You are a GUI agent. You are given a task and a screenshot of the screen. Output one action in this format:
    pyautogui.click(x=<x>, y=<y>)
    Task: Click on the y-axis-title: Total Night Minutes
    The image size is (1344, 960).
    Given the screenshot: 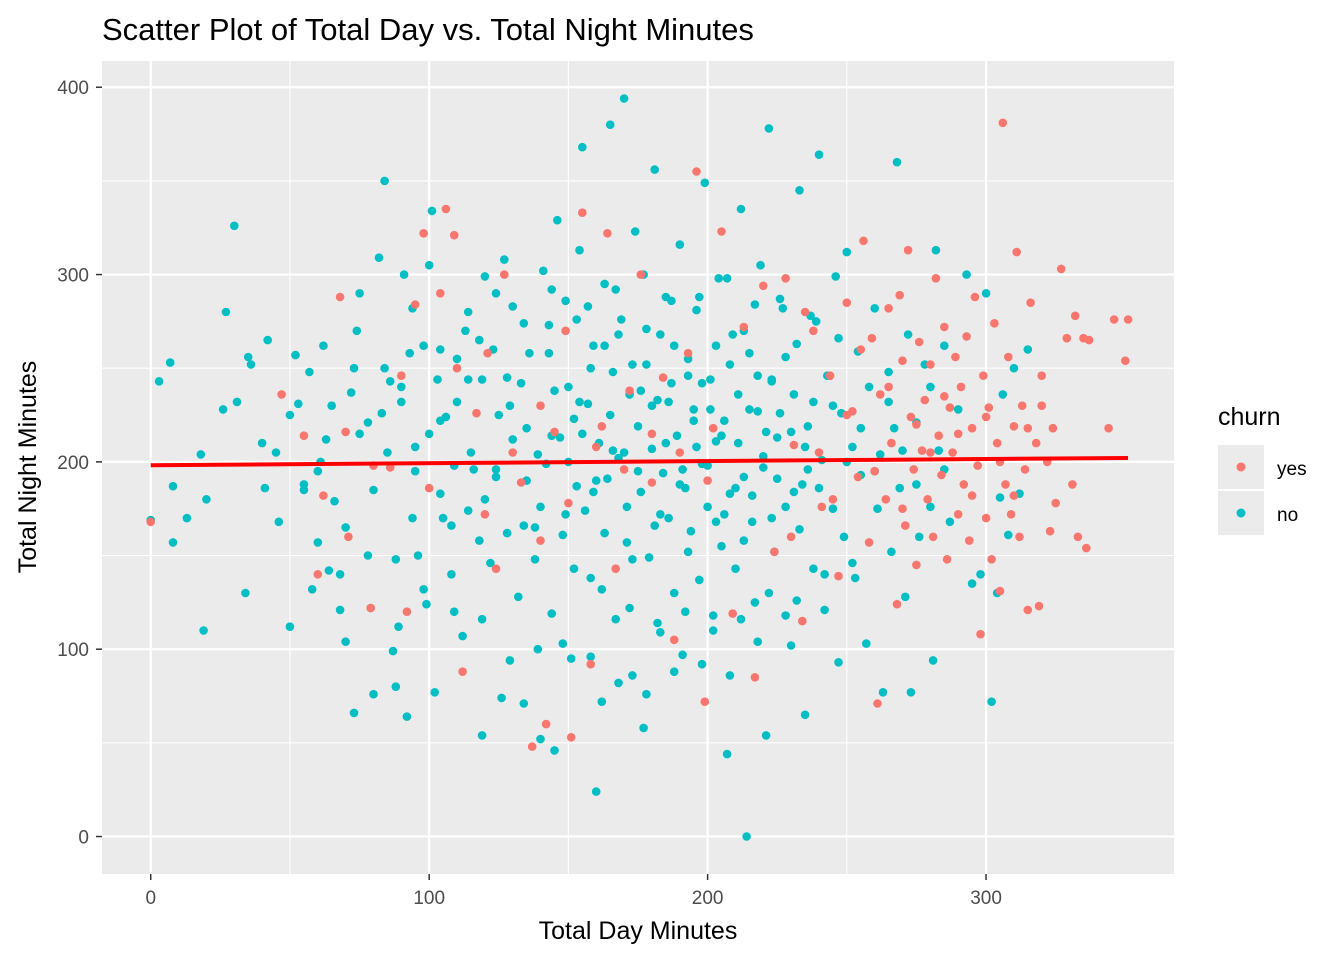 What is the action you would take?
    pyautogui.click(x=28, y=467)
    